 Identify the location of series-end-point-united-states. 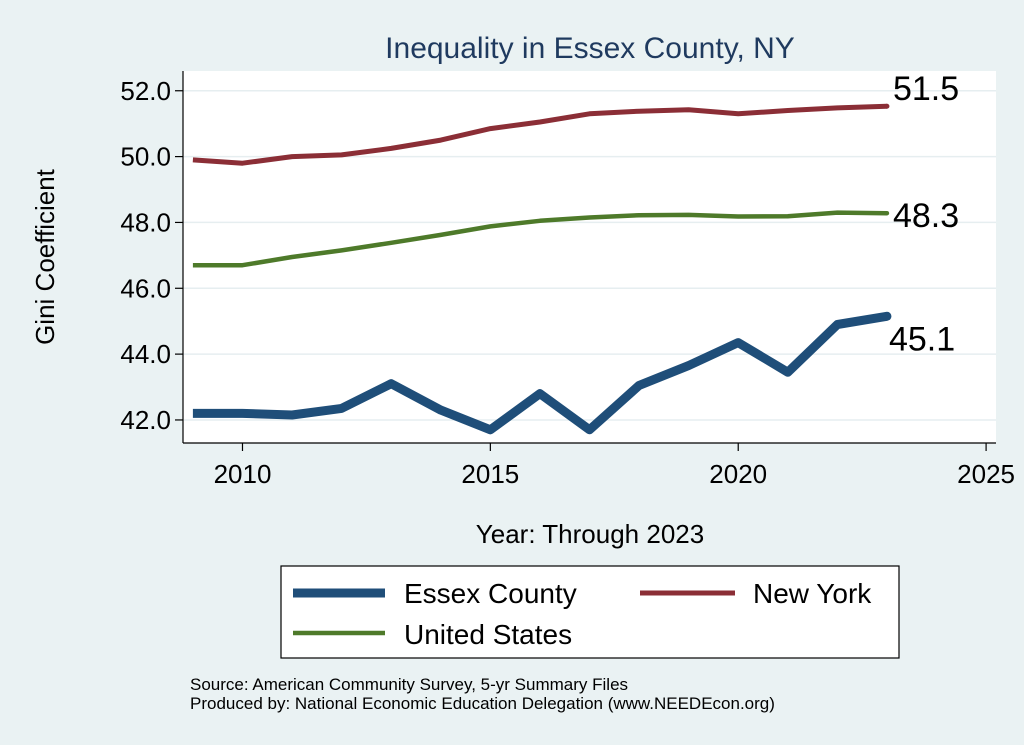
(887, 213).